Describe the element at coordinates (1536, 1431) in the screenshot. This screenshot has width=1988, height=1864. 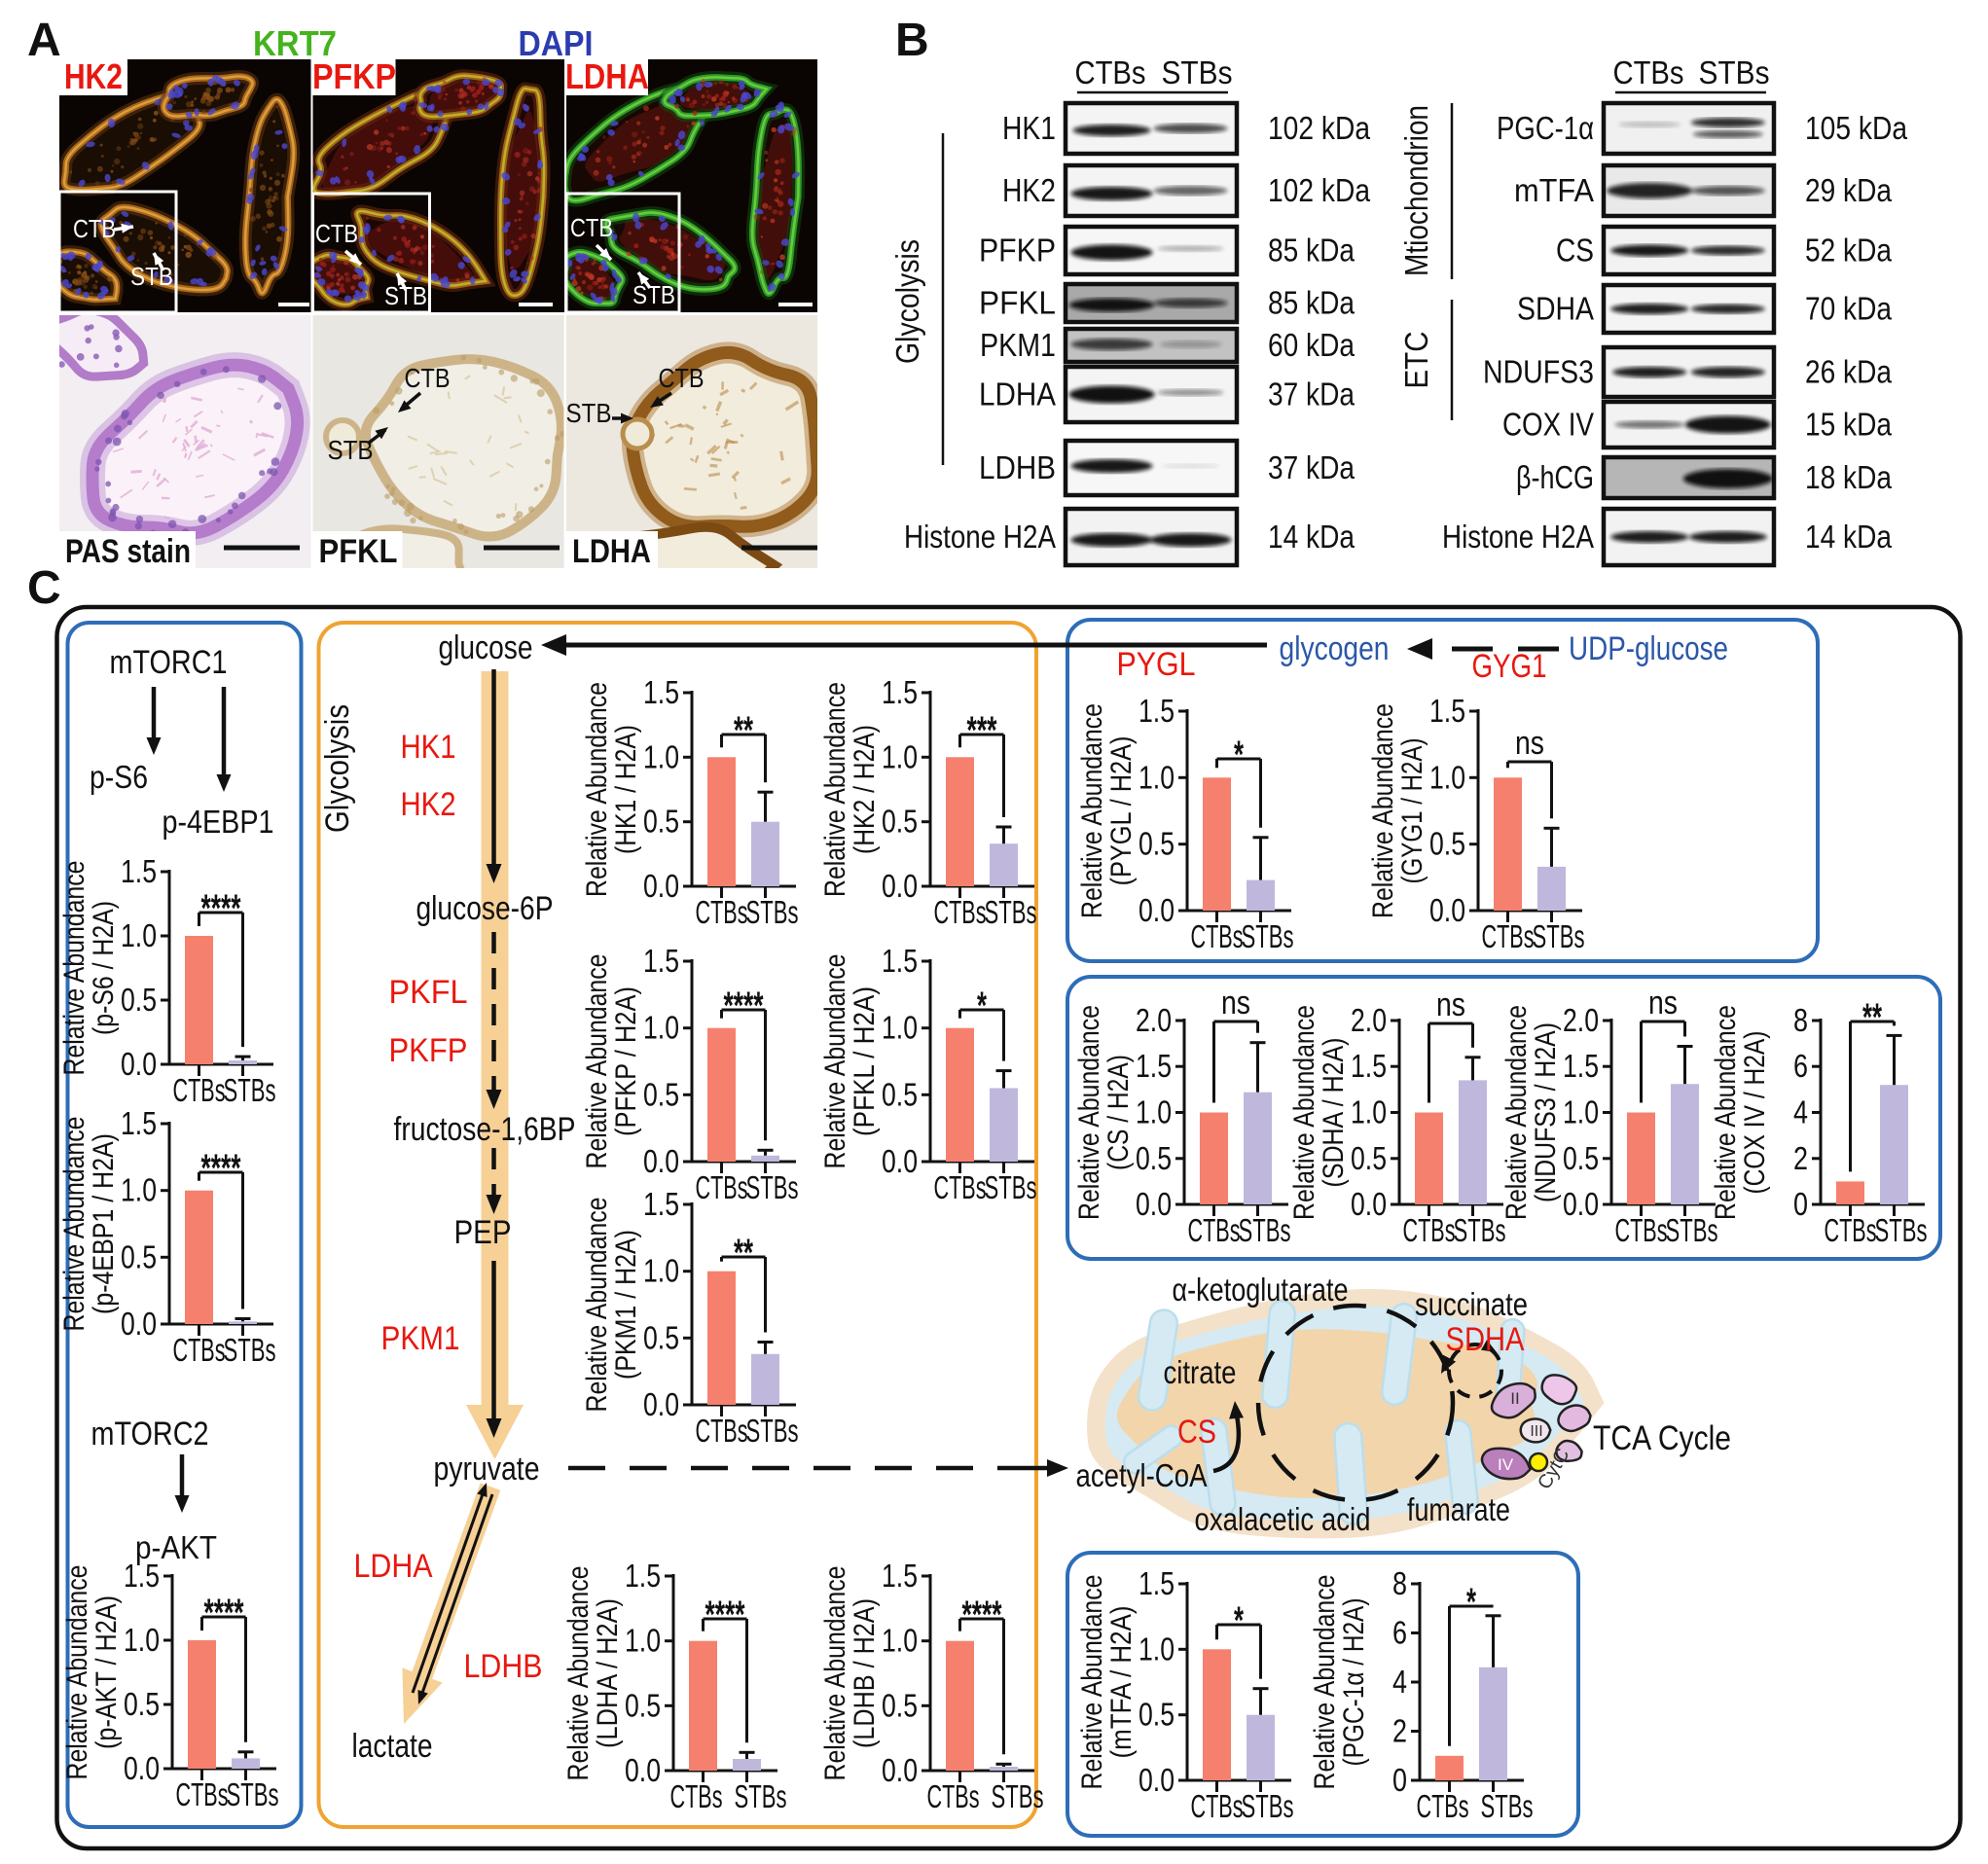
I see `svg-text: III` at that location.